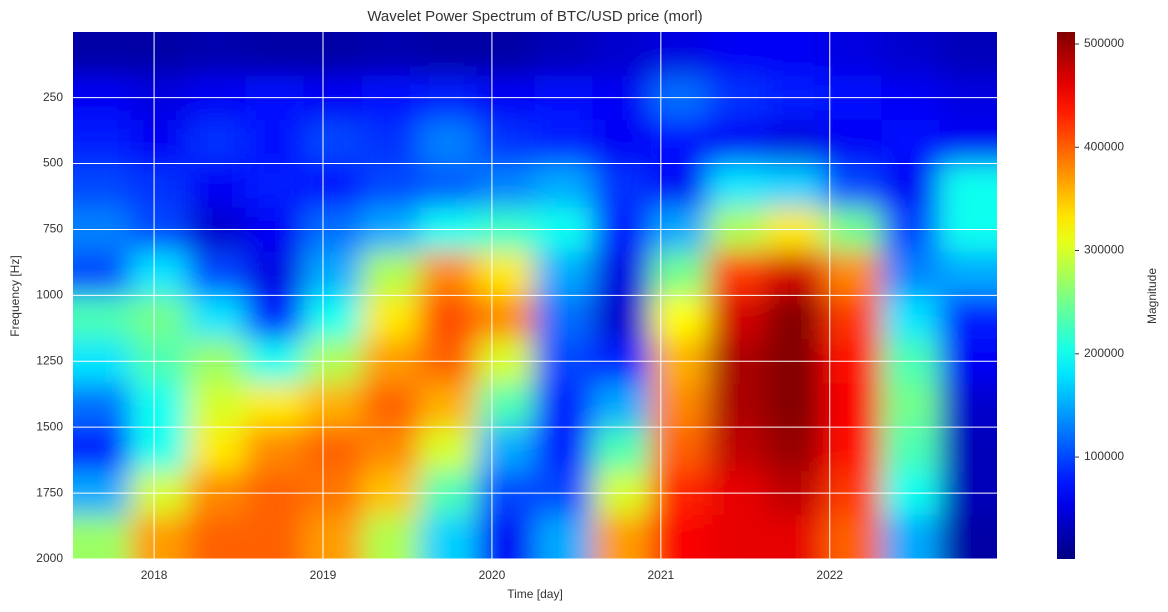 The image size is (1168, 612). I want to click on y-tick-label: 2000, so click(49, 558).